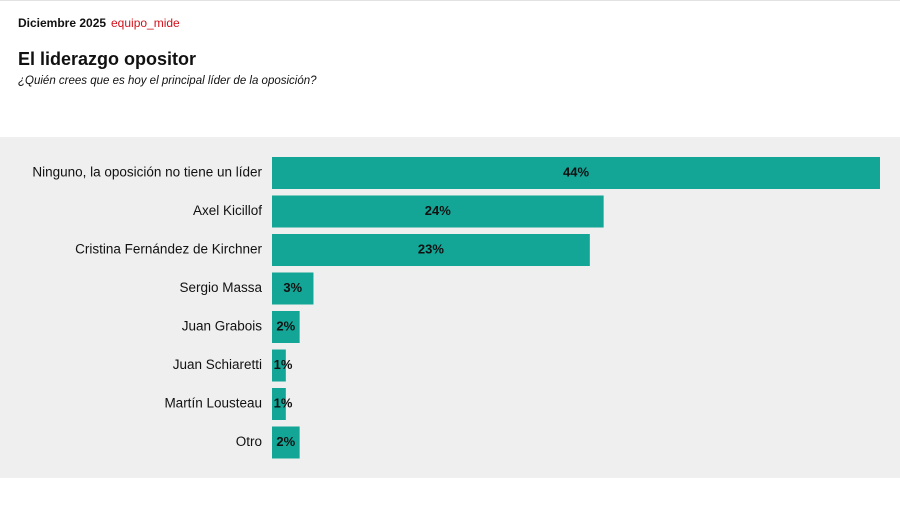  What do you see at coordinates (222, 326) in the screenshot?
I see `category-label: Juan Grabois` at bounding box center [222, 326].